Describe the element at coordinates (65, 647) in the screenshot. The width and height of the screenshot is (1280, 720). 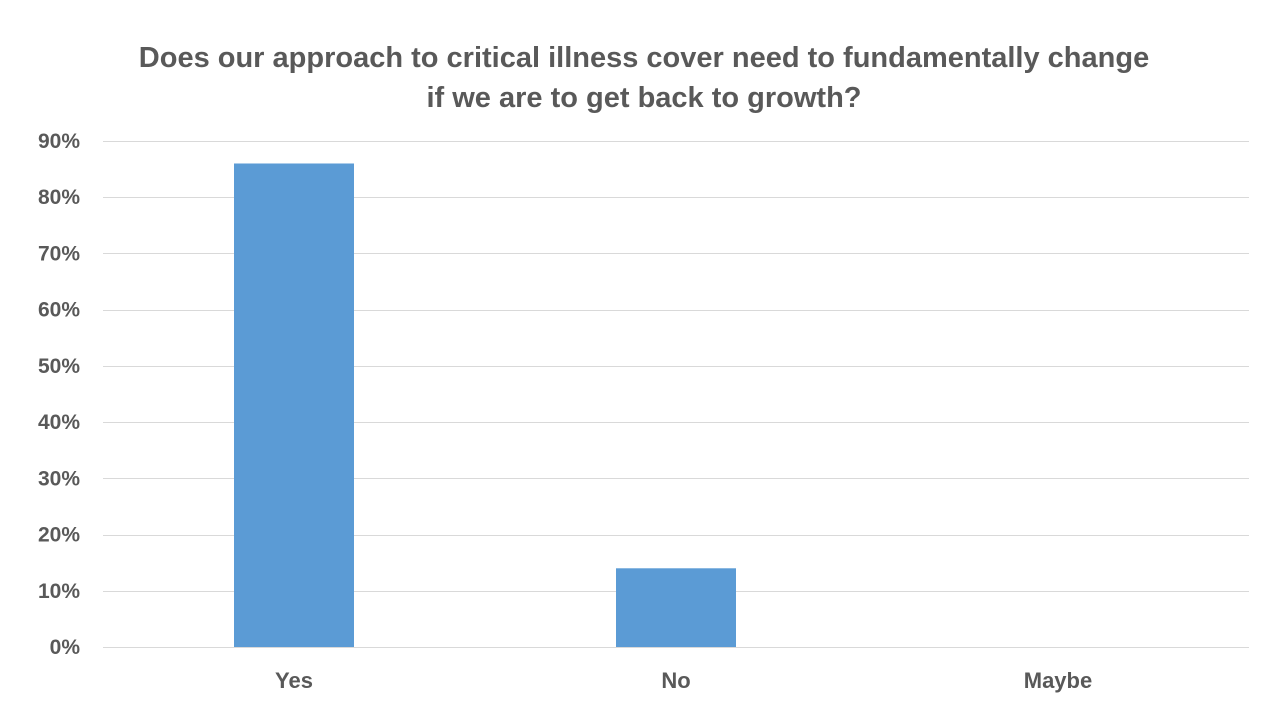
I see `y-tick-label: 0%` at that location.